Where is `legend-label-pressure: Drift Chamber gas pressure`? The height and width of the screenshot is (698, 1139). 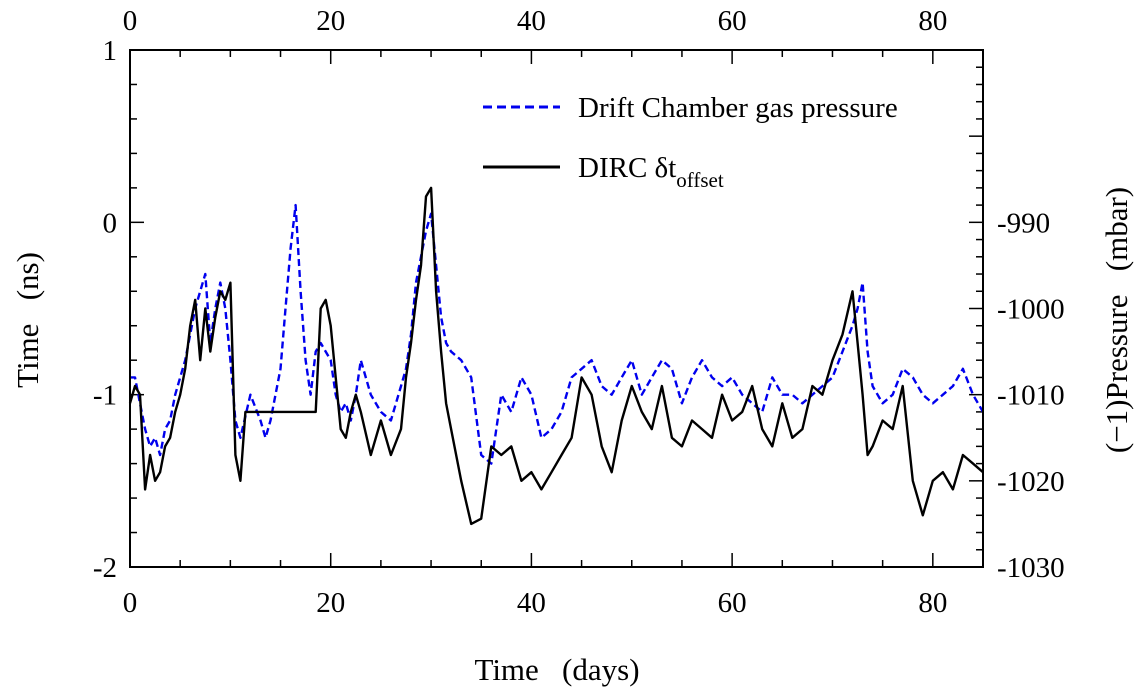
legend-label-pressure: Drift Chamber gas pressure is located at coordinates (738, 108).